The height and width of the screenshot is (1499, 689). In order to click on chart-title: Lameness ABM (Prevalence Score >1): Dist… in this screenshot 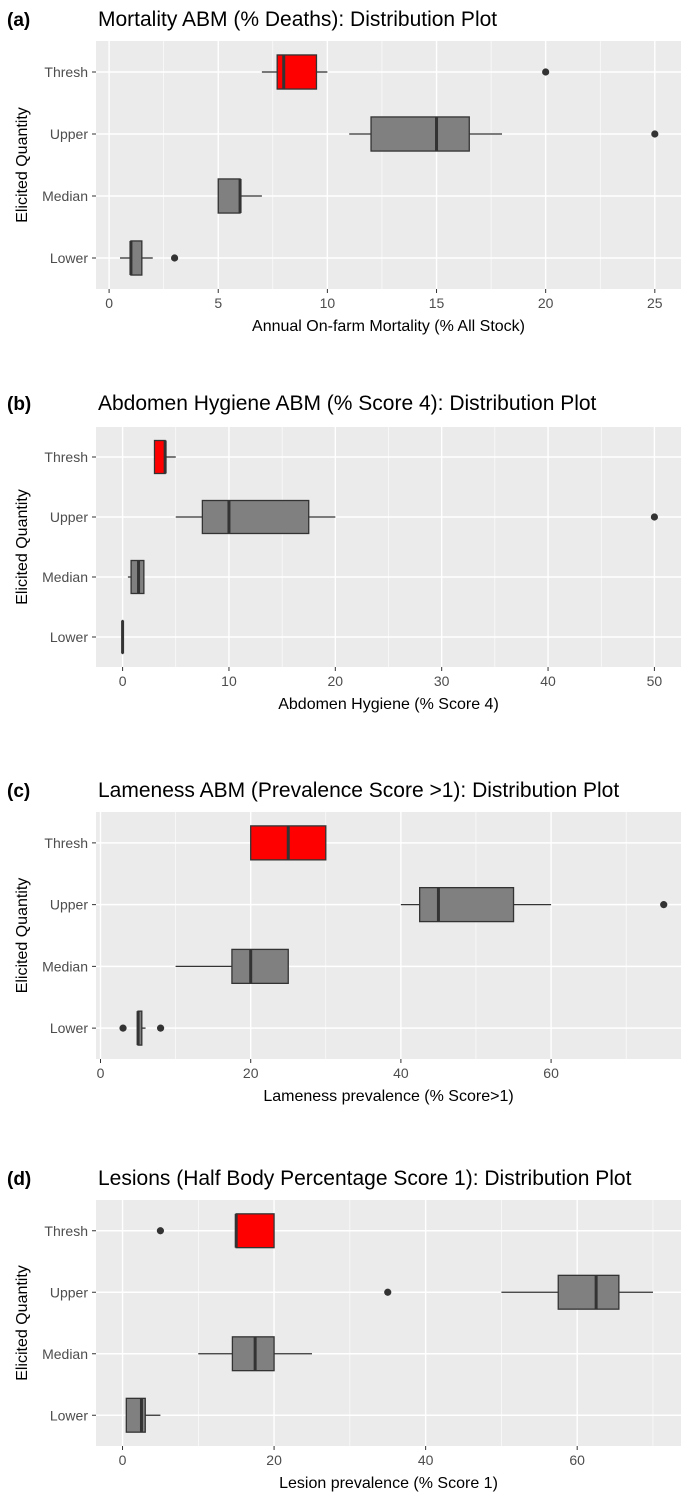, I will do `click(358, 790)`.